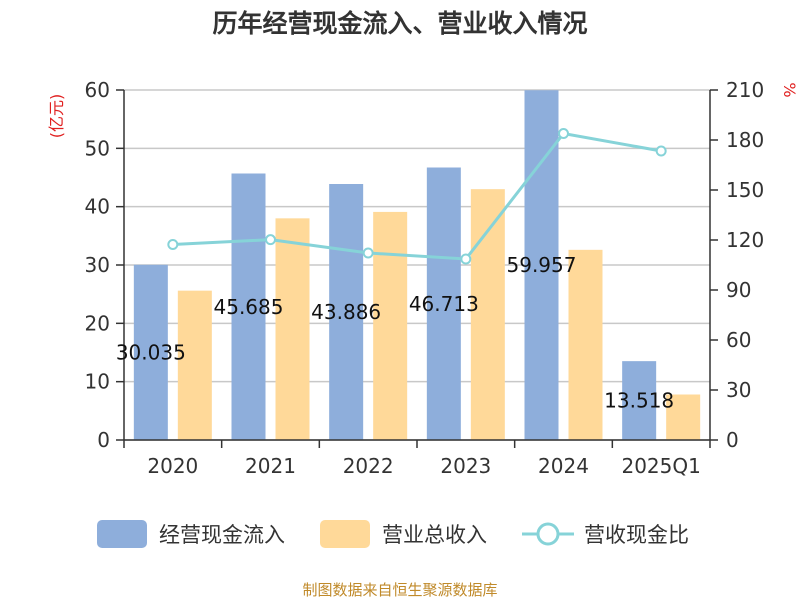  What do you see at coordinates (548, 534) in the screenshot?
I see `legend-line-marker` at bounding box center [548, 534].